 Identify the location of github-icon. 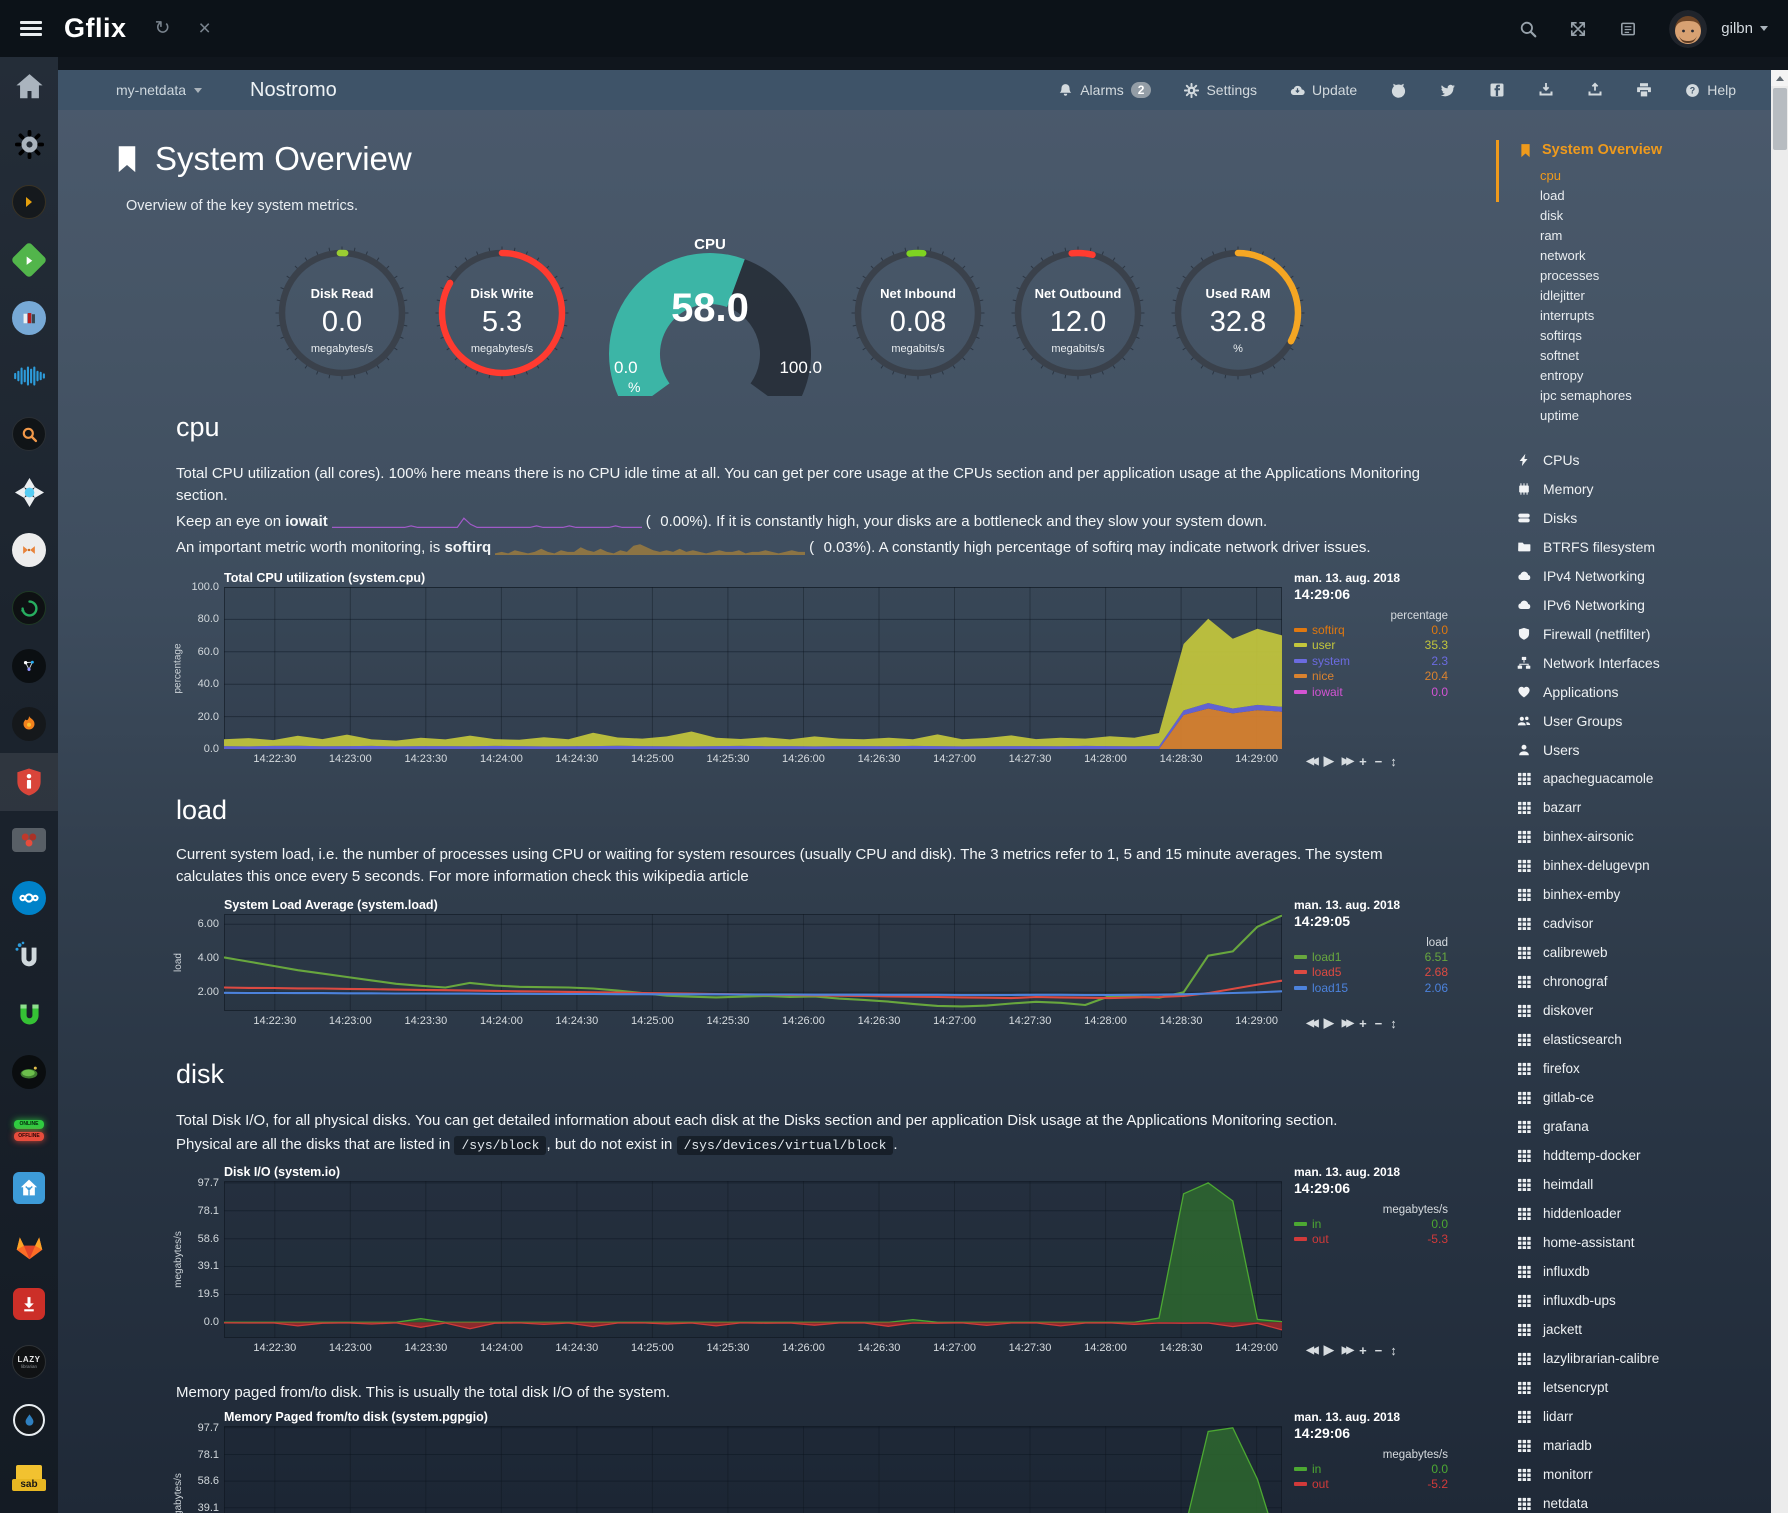
(1398, 90).